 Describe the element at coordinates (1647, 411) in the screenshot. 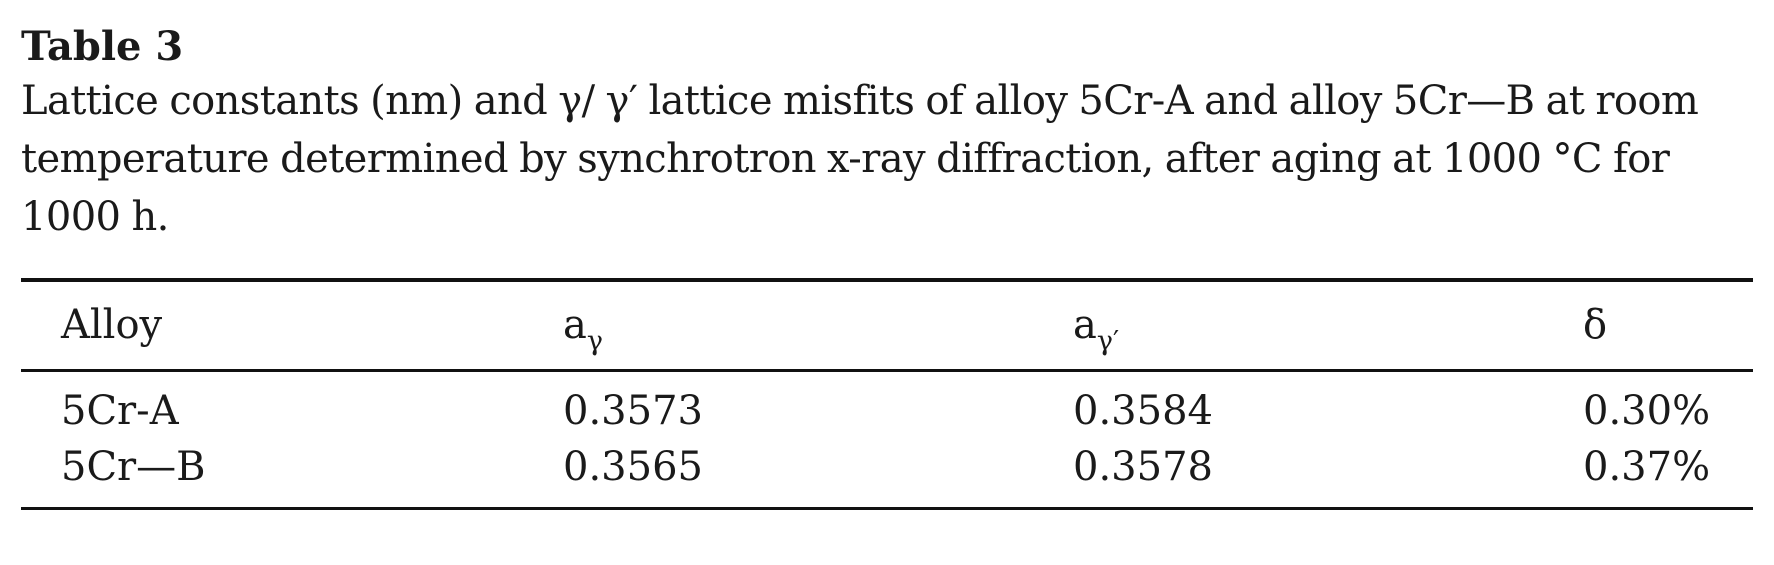

I see `cell-delta: 0.30%` at that location.